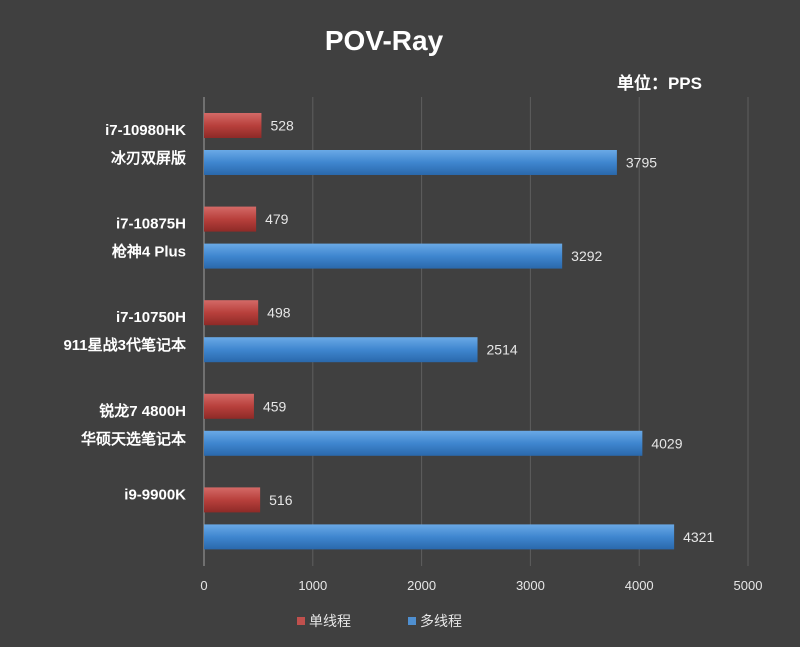  Describe the element at coordinates (748, 585) in the screenshot. I see `x-tick-label: 5000` at that location.